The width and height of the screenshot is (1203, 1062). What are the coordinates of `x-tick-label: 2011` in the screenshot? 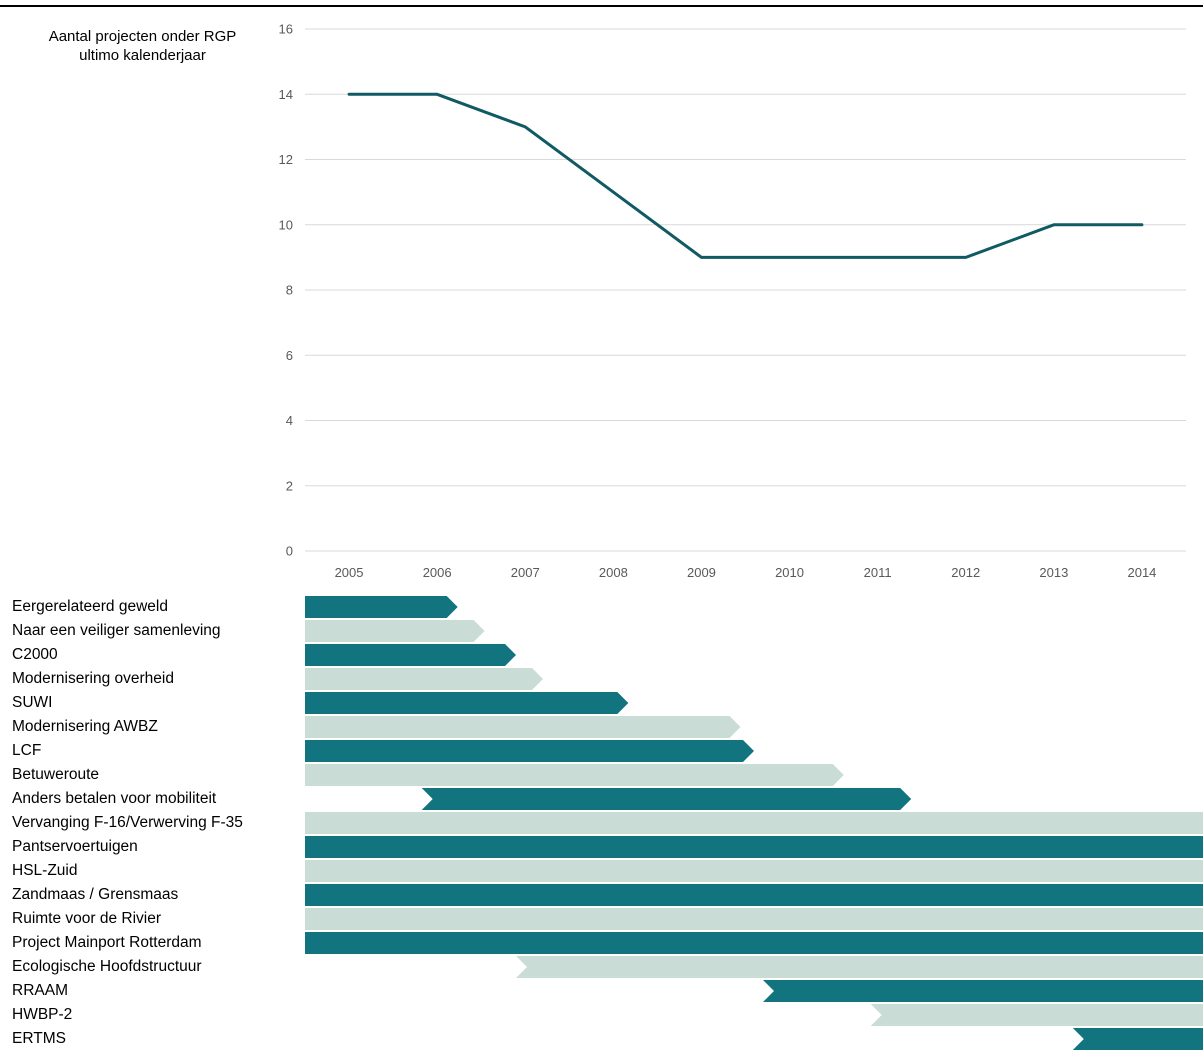 It's located at (878, 572).